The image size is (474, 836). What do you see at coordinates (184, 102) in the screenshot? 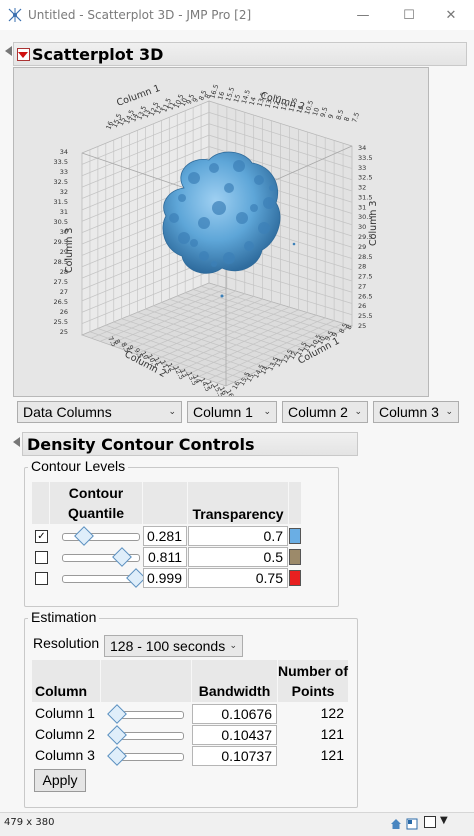
I see `tick-label-column-1-top: 10` at bounding box center [184, 102].